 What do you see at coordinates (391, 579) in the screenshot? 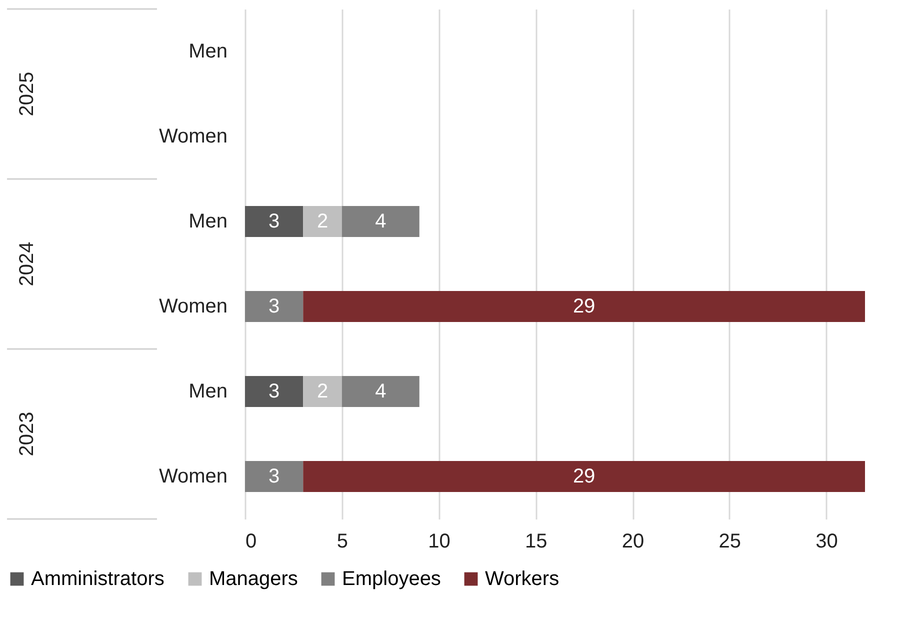
I see `legend-label: Employees` at bounding box center [391, 579].